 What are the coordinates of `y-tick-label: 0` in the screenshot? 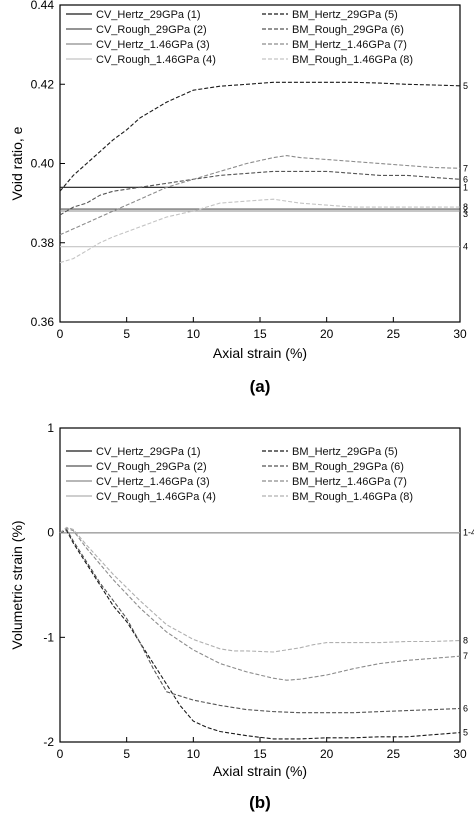 It's located at (50, 533).